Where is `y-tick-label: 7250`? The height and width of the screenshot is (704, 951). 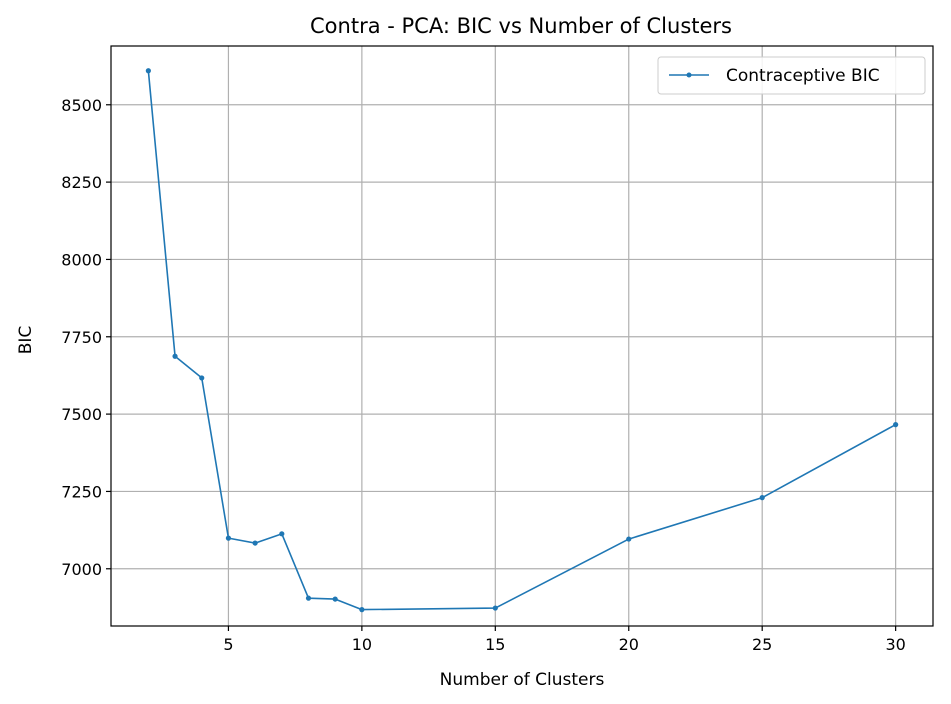 y-tick-label: 7250 is located at coordinates (81, 491).